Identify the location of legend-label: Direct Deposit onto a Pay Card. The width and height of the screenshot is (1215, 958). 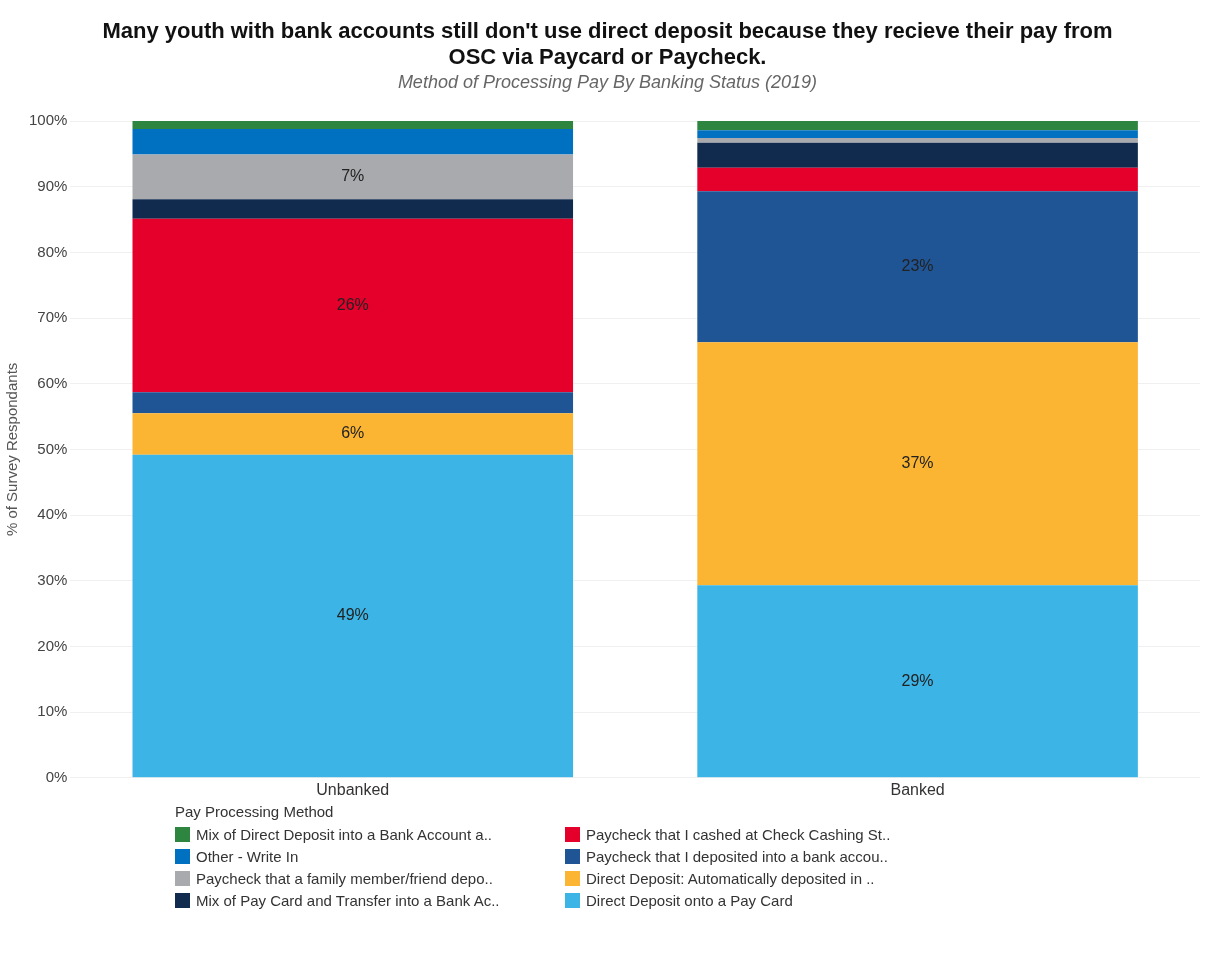
(689, 900).